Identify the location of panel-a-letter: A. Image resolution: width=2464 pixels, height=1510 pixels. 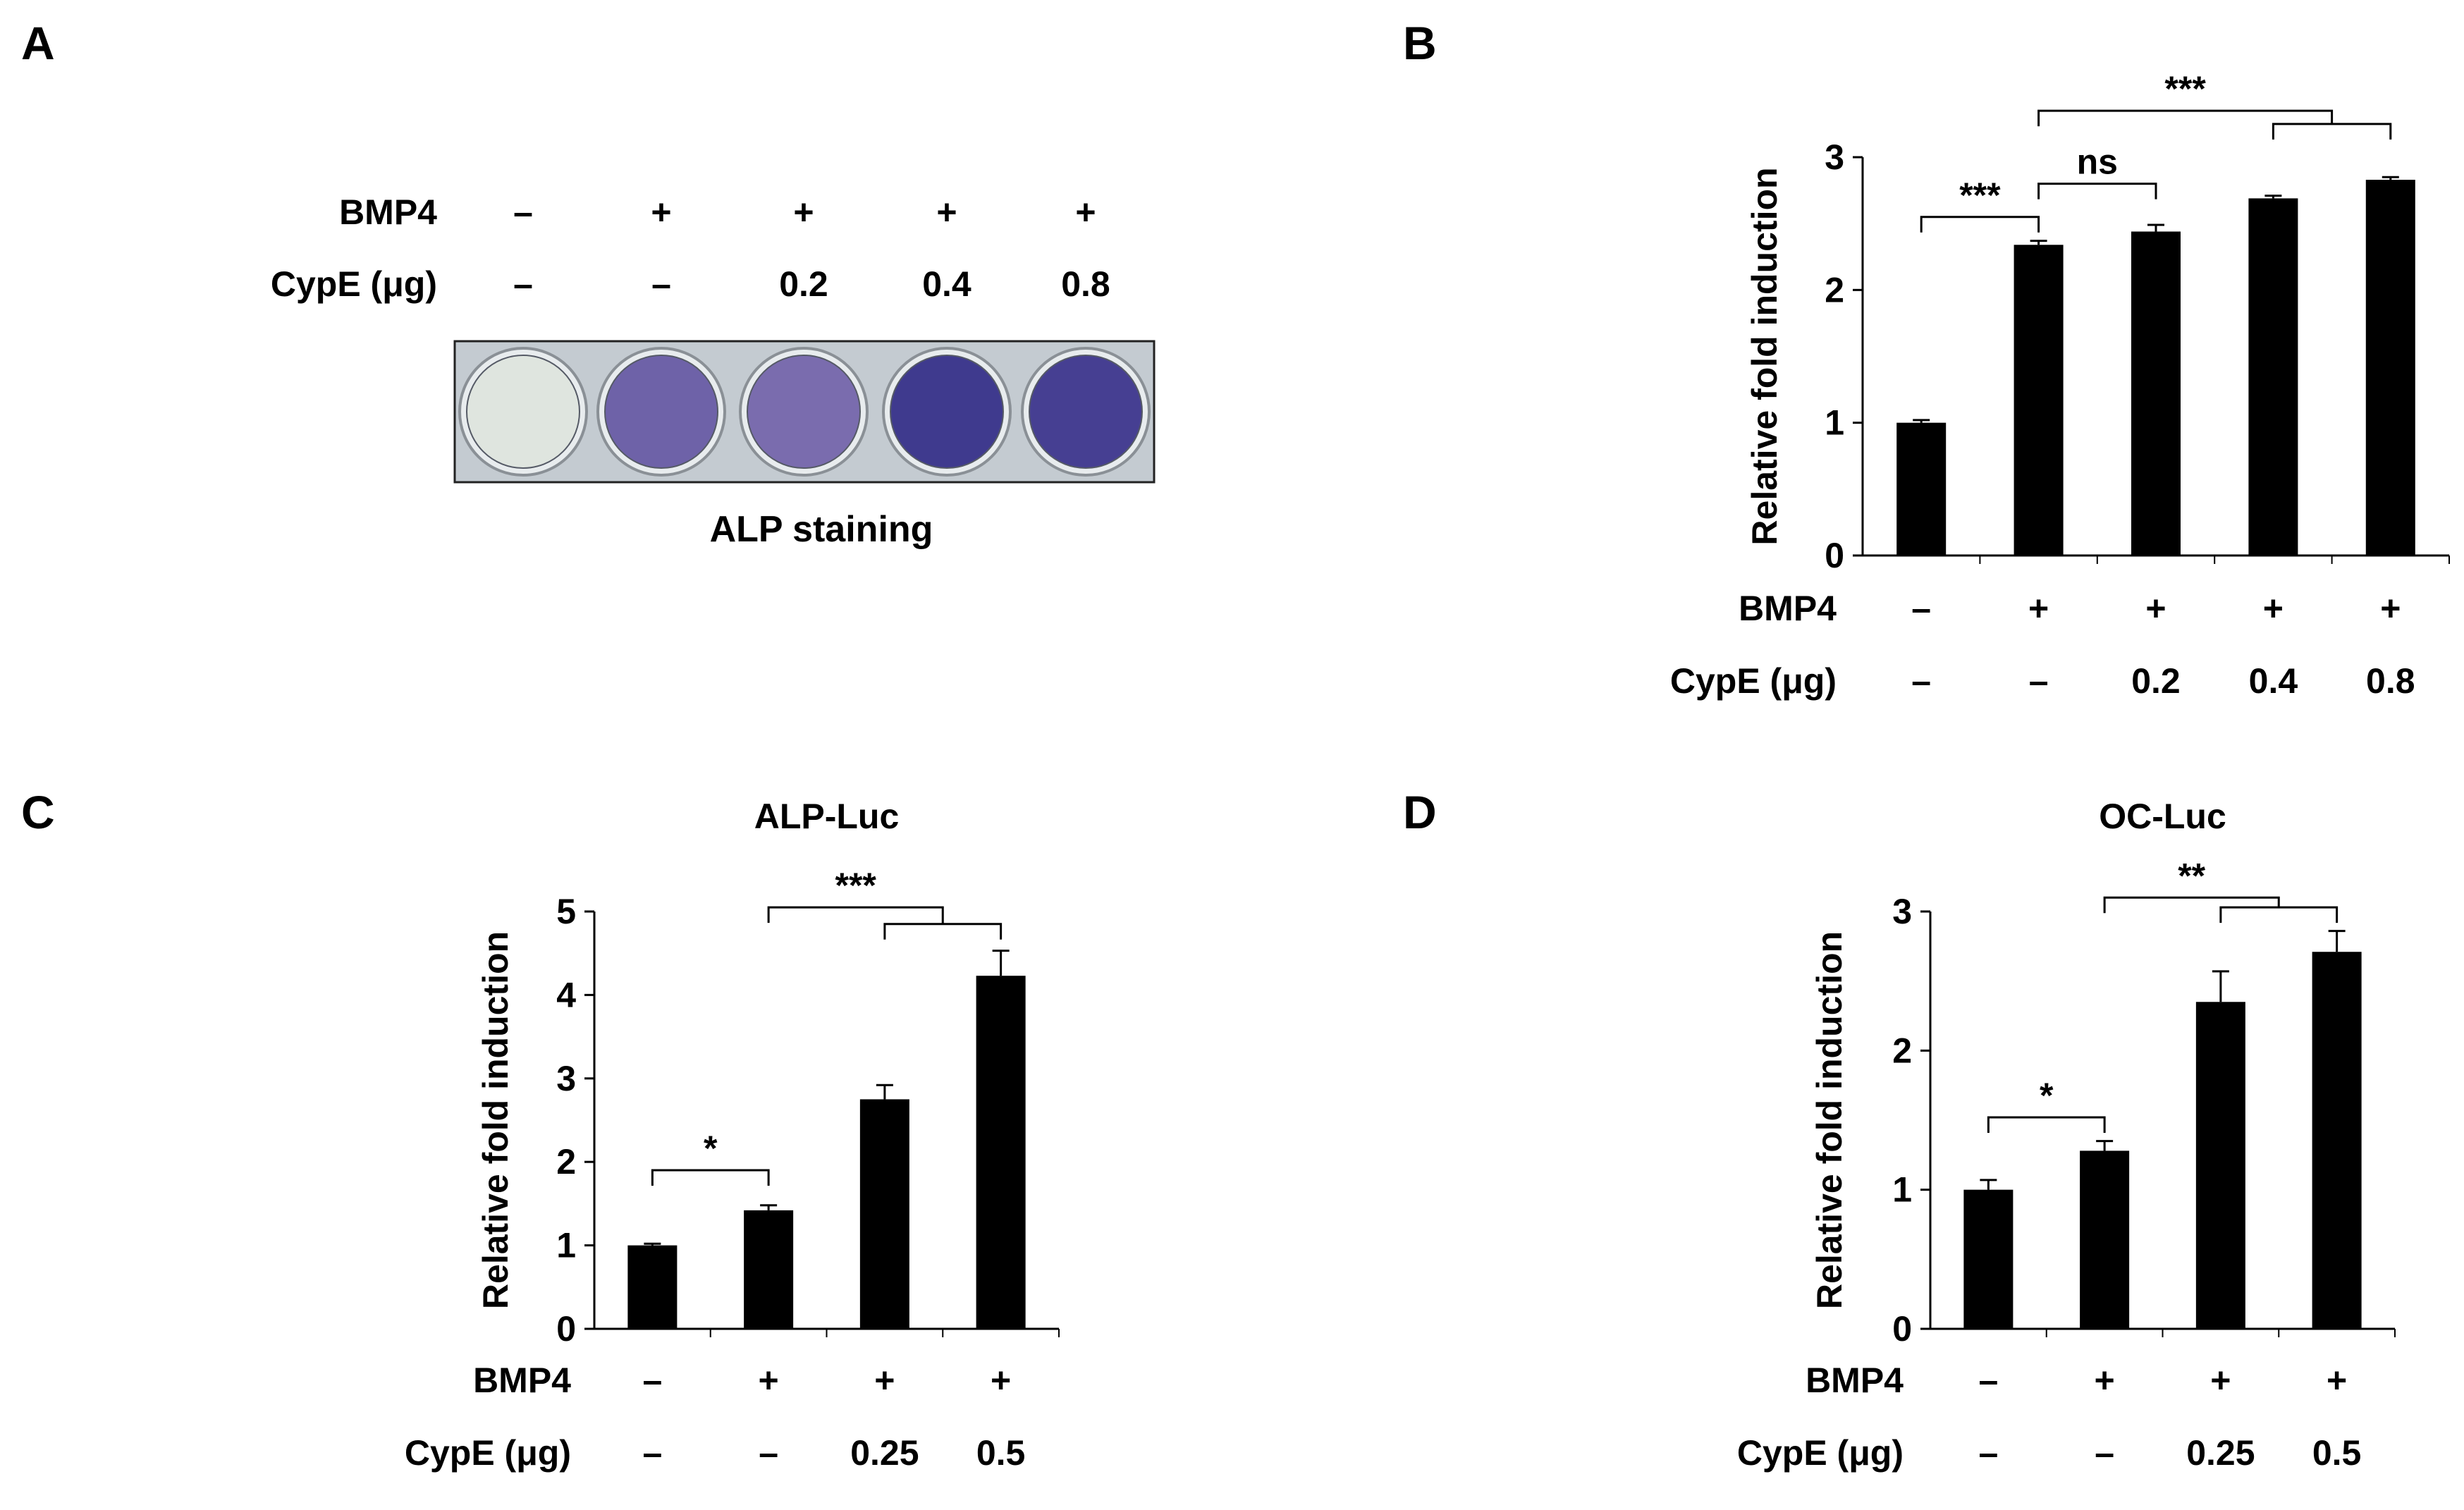
(38, 43).